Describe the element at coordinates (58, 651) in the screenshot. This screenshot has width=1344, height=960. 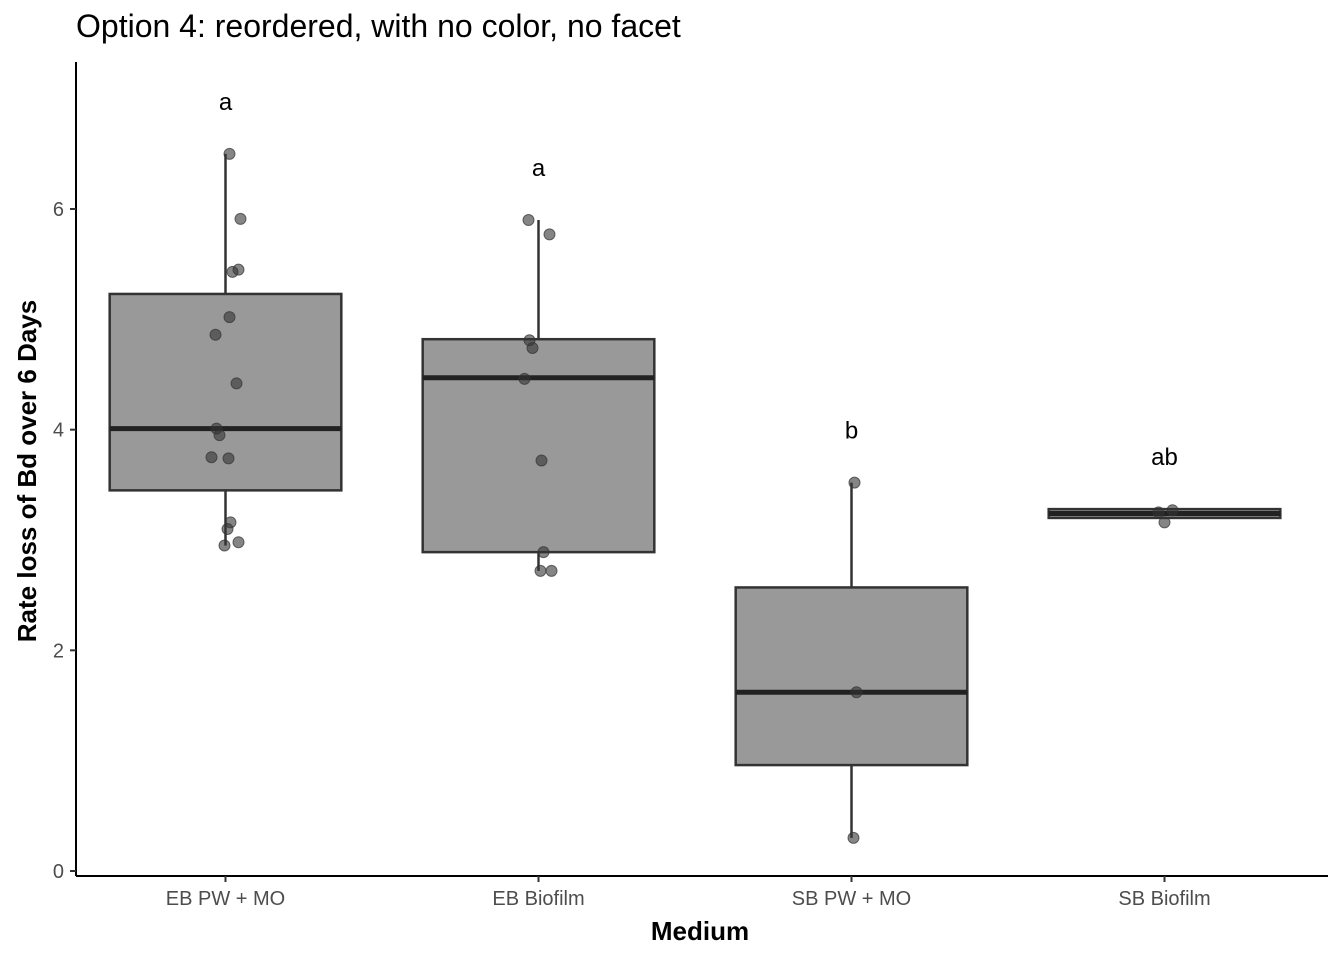
I see `y-tick-label: 2` at that location.